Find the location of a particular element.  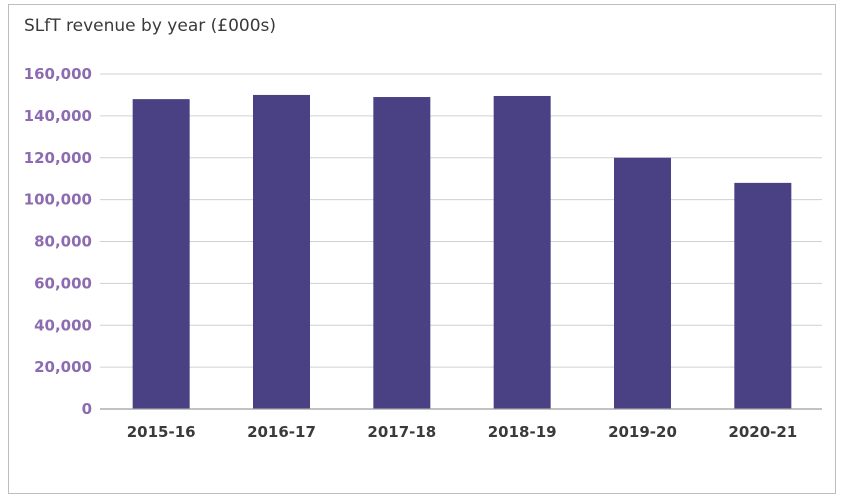

chart-title: SLfT revenue by year (£000s) is located at coordinates (150, 26).